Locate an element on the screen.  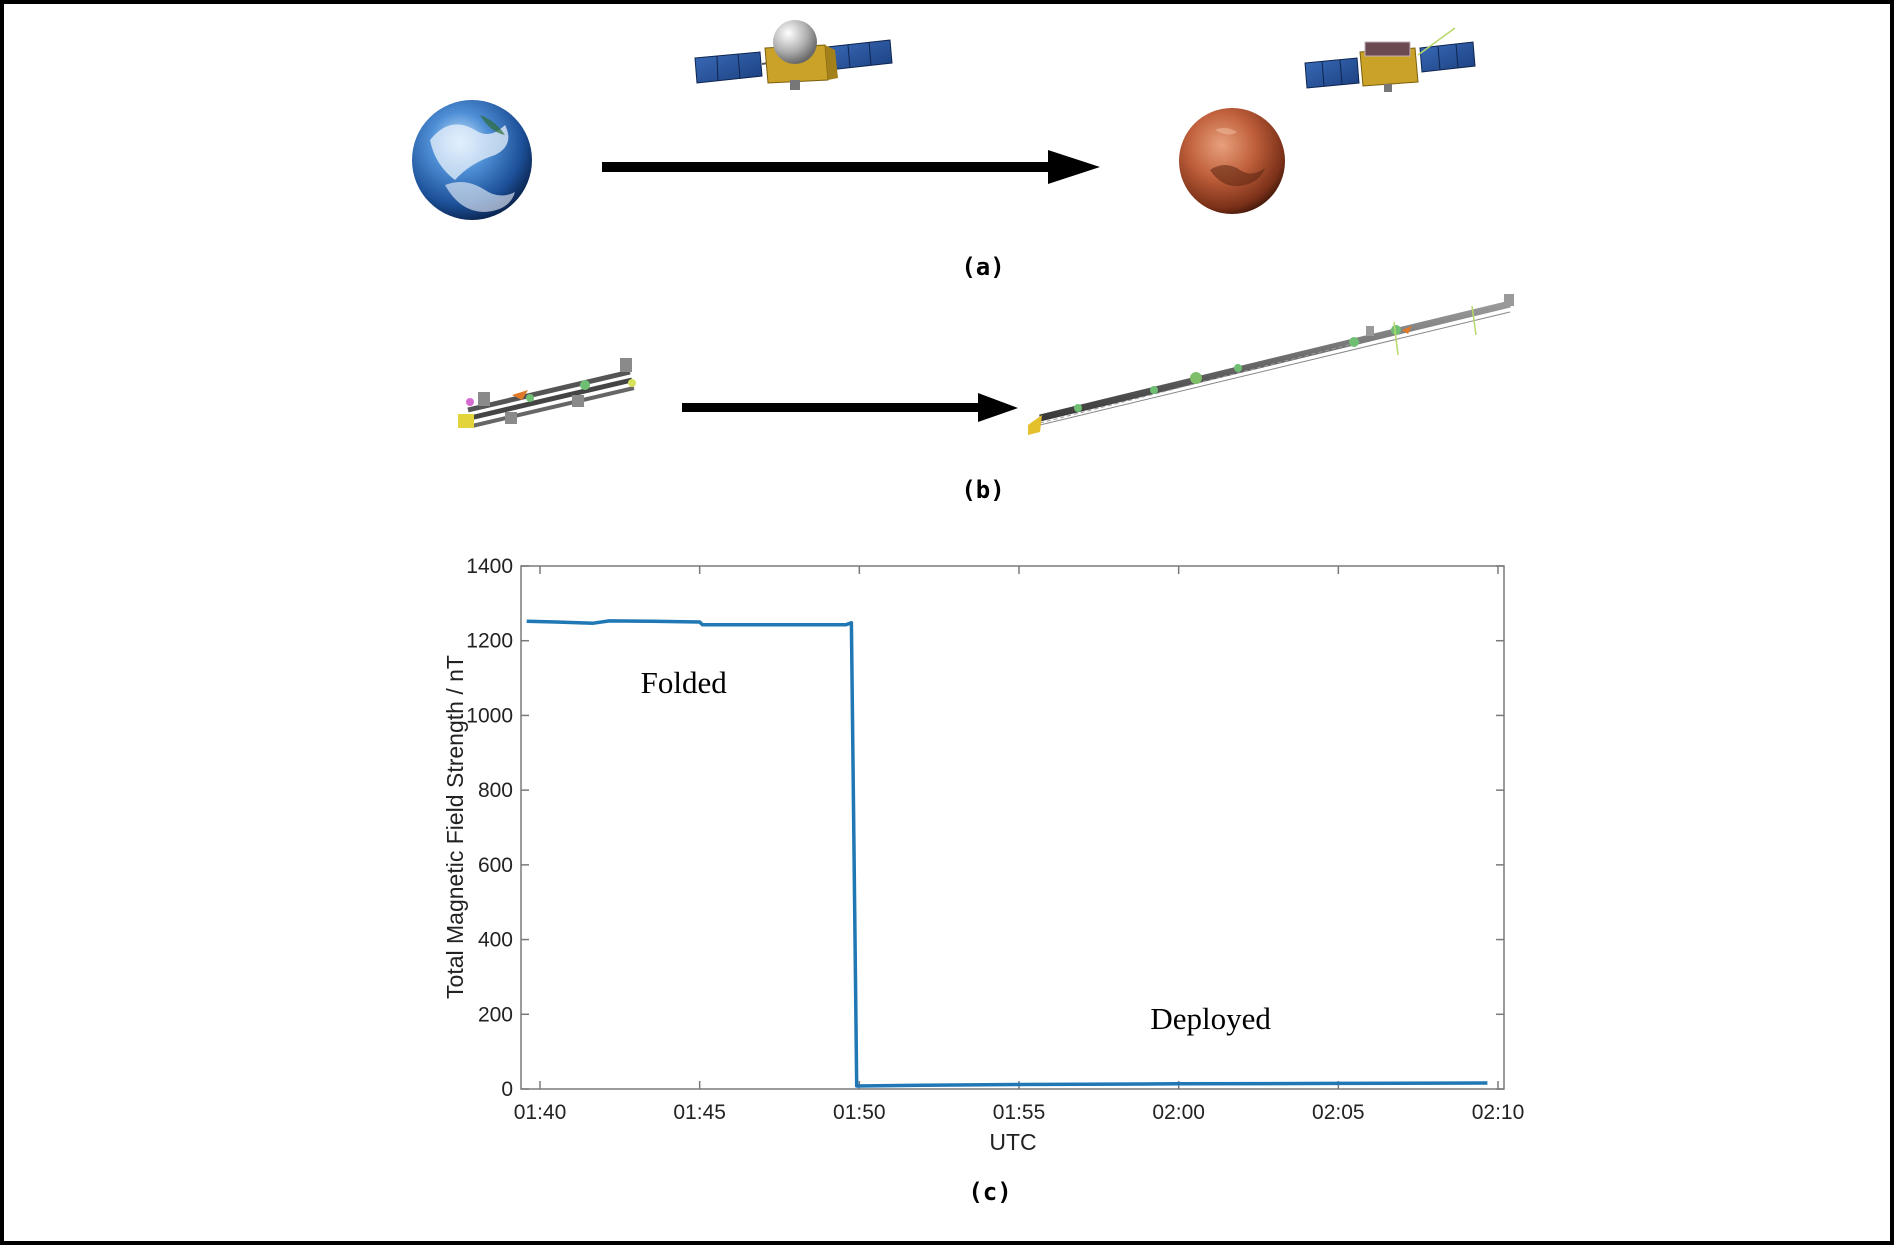
y-tick-label: 800 is located at coordinates (495, 790).